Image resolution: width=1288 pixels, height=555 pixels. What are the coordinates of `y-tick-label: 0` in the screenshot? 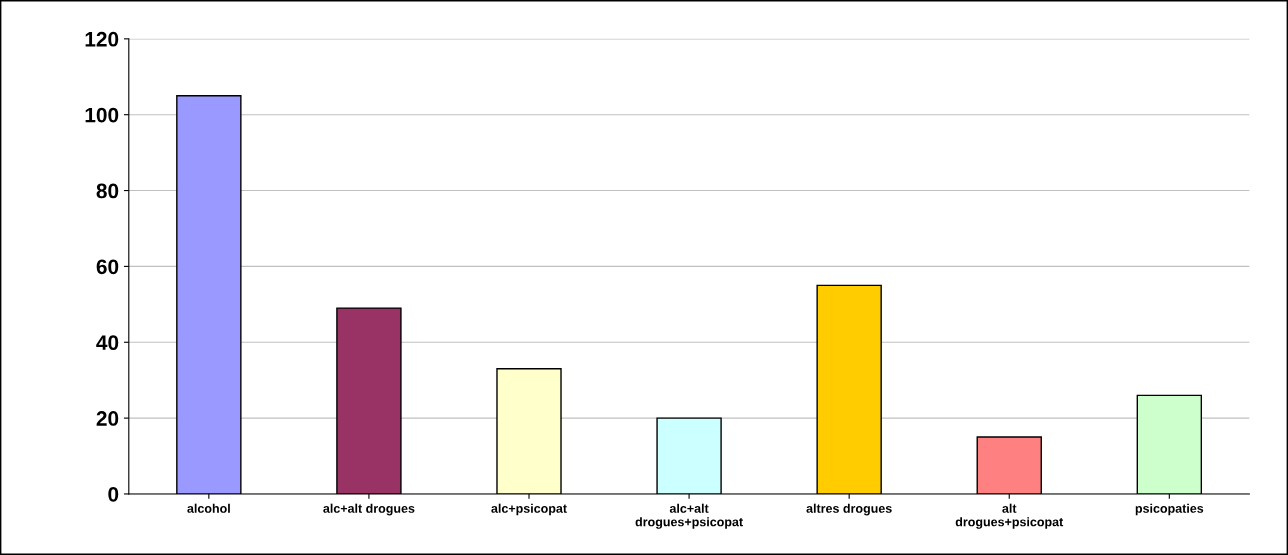 It's located at (113, 494).